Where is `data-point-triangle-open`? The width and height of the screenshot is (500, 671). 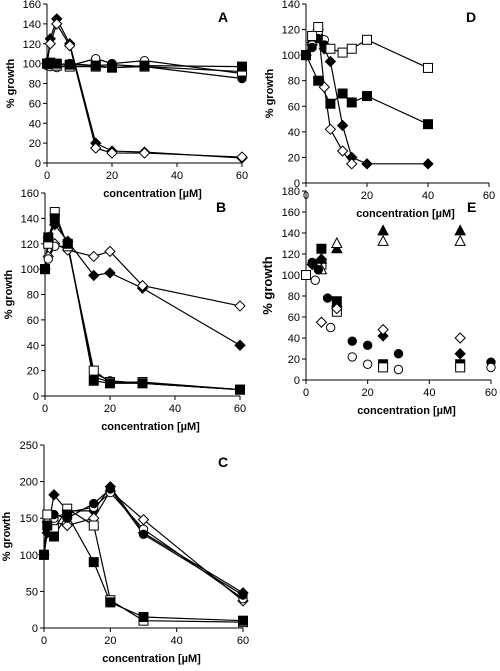 data-point-triangle-open is located at coordinates (383, 240).